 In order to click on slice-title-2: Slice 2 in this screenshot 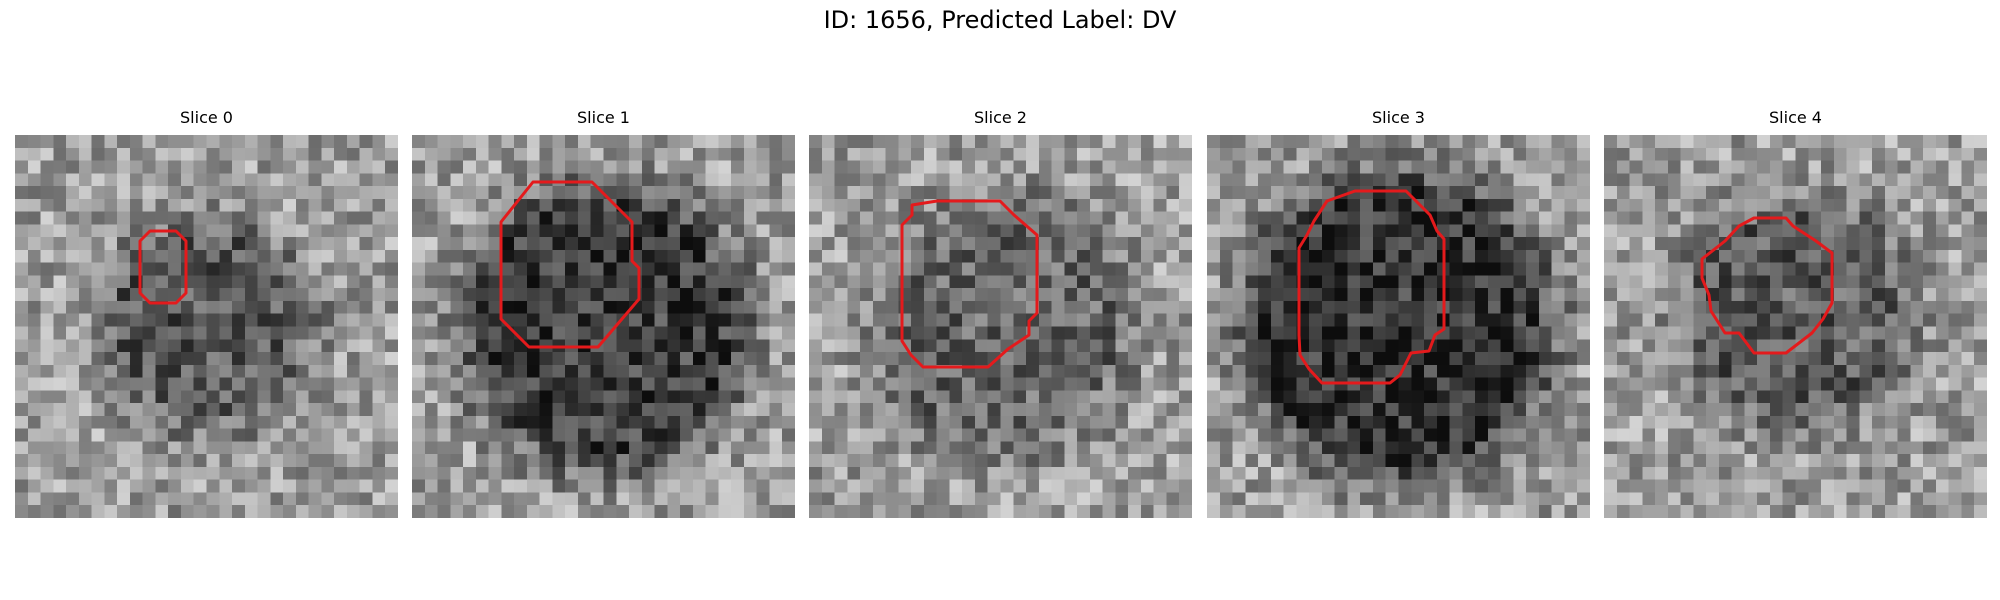, I will do `click(1000, 117)`.